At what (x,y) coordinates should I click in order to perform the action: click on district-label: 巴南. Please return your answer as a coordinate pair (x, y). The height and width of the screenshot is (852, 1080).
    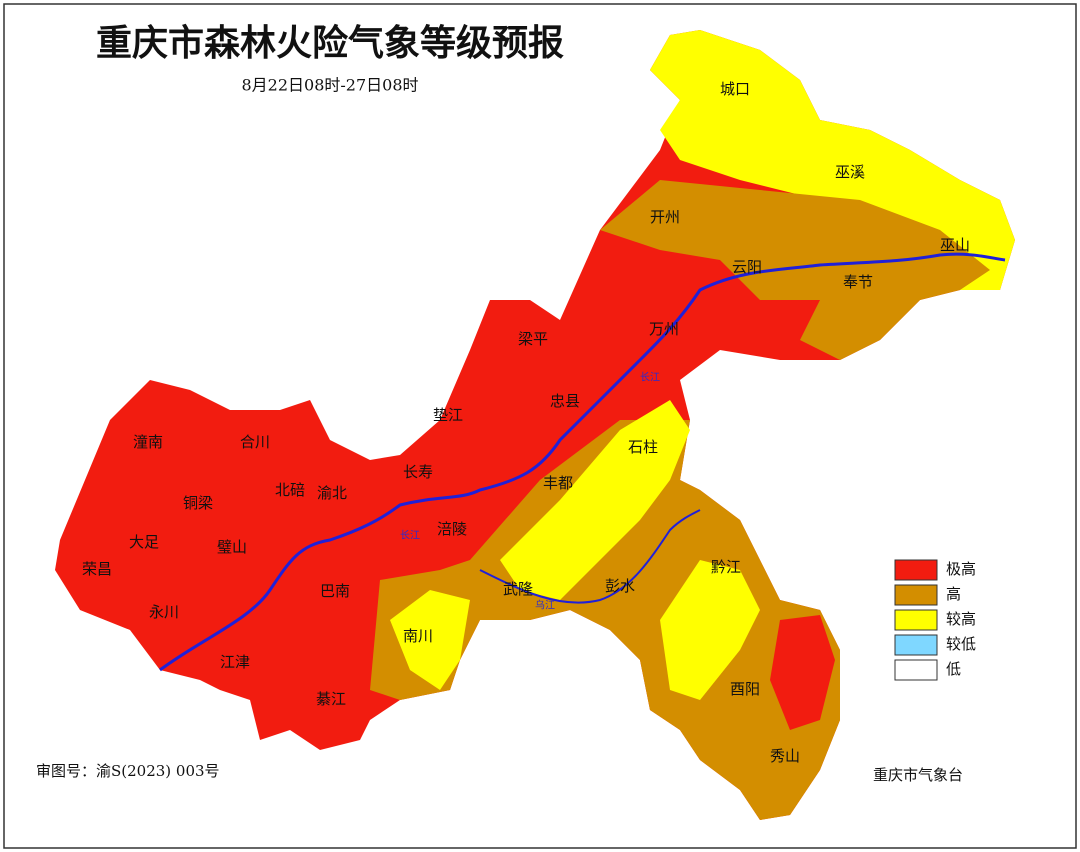
    Looking at the image, I should click on (335, 591).